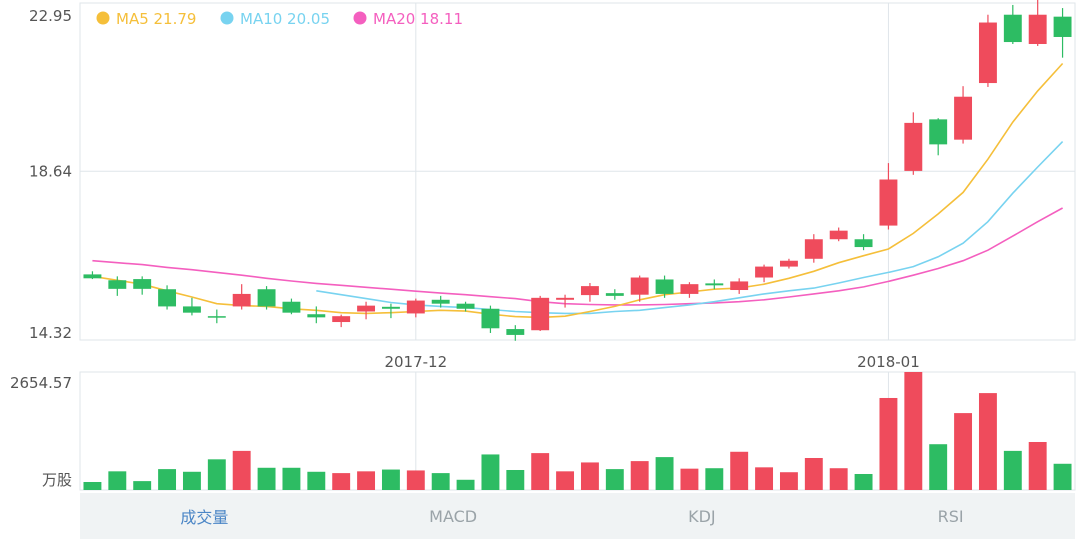 The image size is (1076, 545). Describe the element at coordinates (204, 517) in the screenshot. I see `tab-volume: 成交量` at that location.